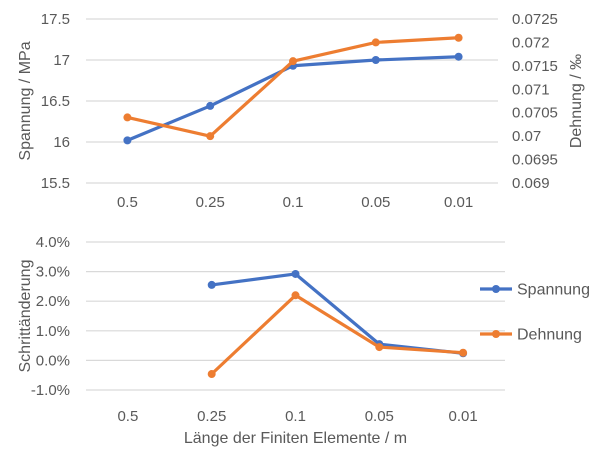 The height and width of the screenshot is (452, 605). What do you see at coordinates (53, 301) in the screenshot?
I see `y-axis-tick-label: 2.0%` at bounding box center [53, 301].